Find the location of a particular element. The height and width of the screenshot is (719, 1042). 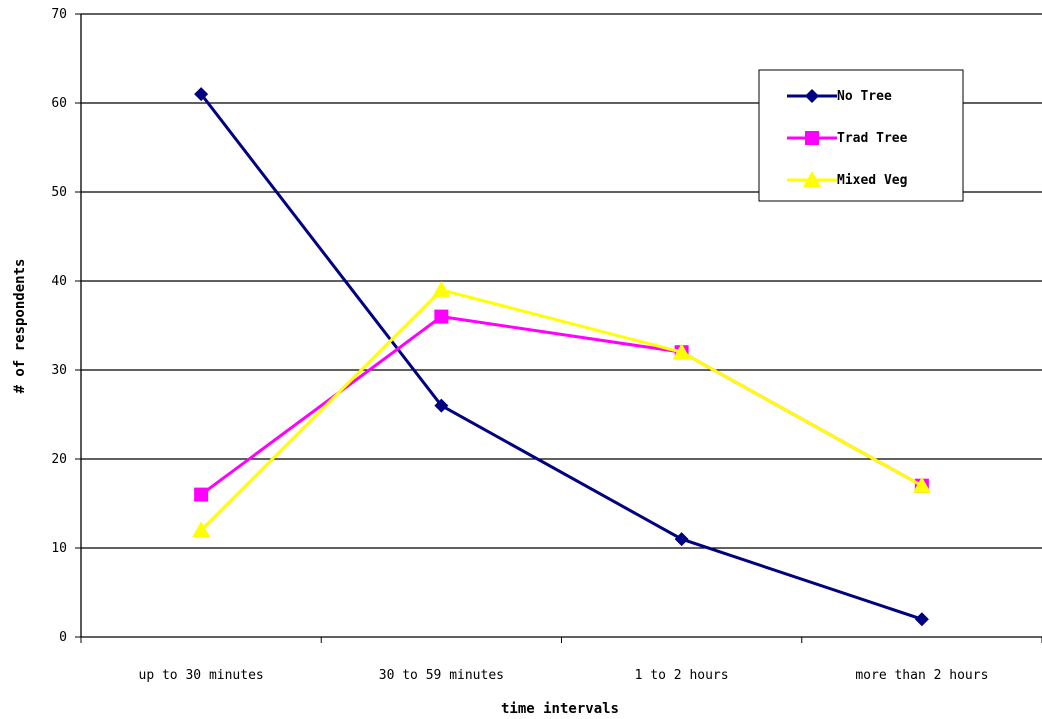

legend-item: No Tree is located at coordinates (839, 96).